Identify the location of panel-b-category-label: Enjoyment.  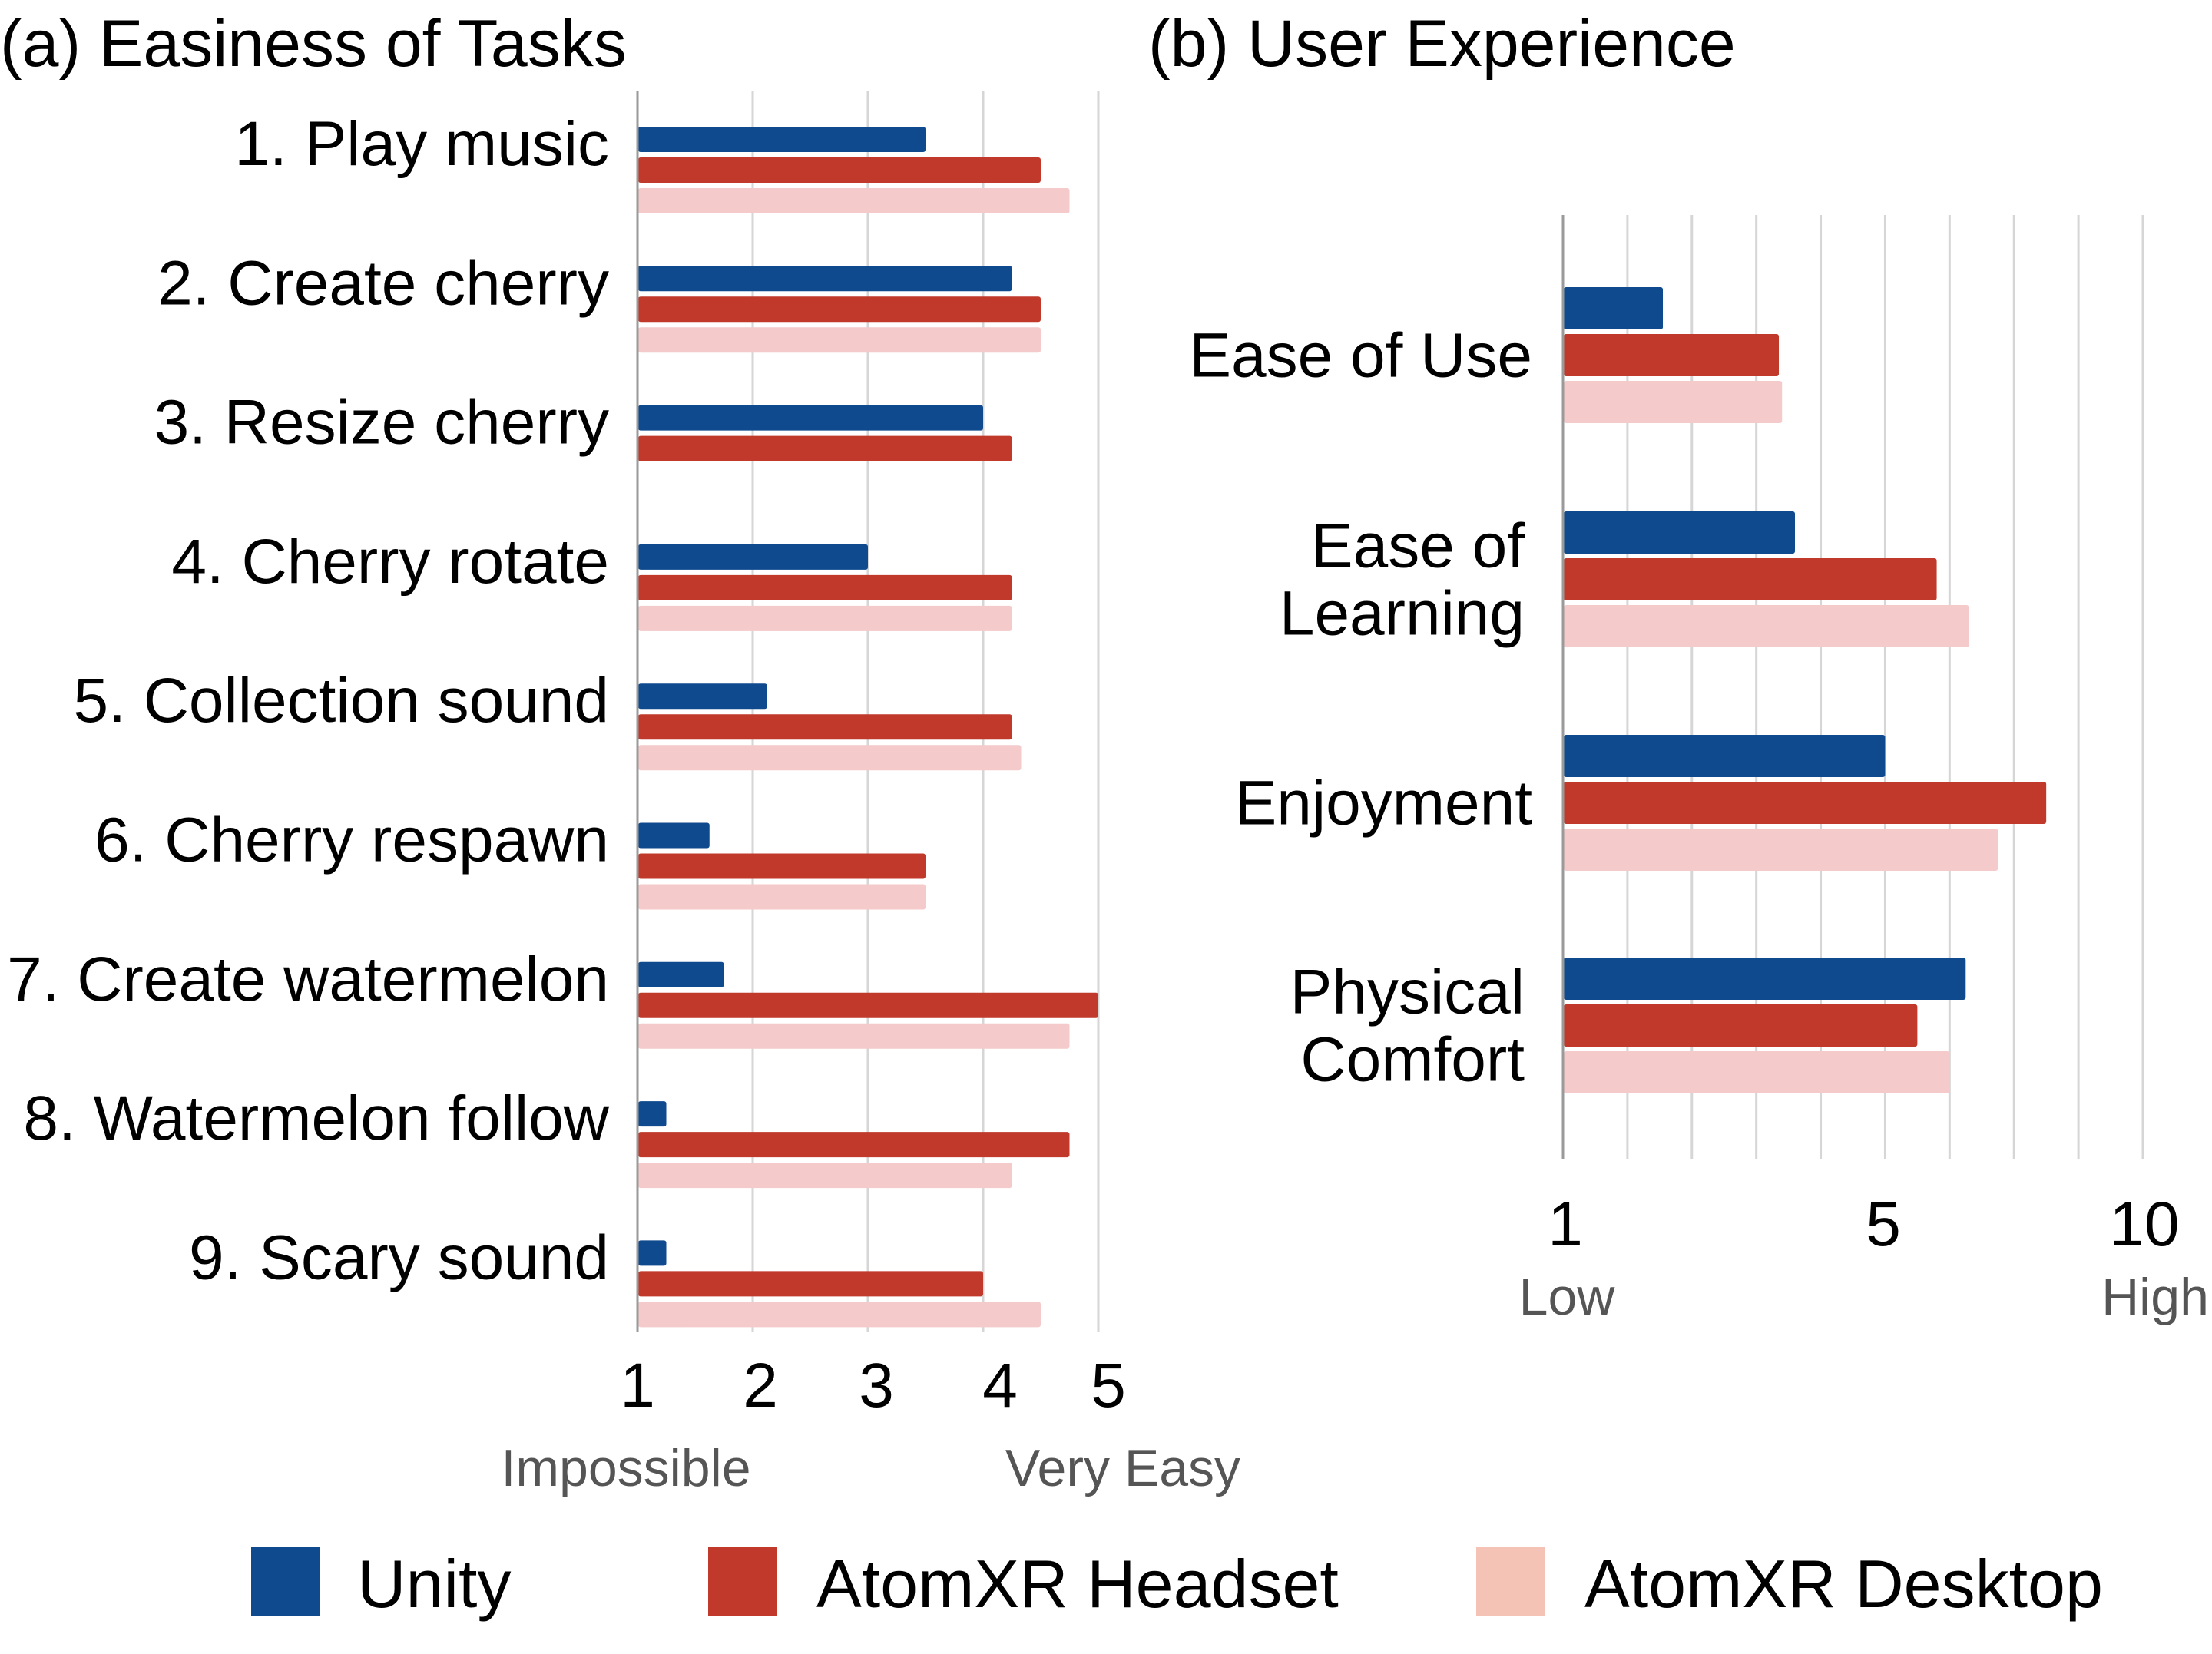
(1384, 804).